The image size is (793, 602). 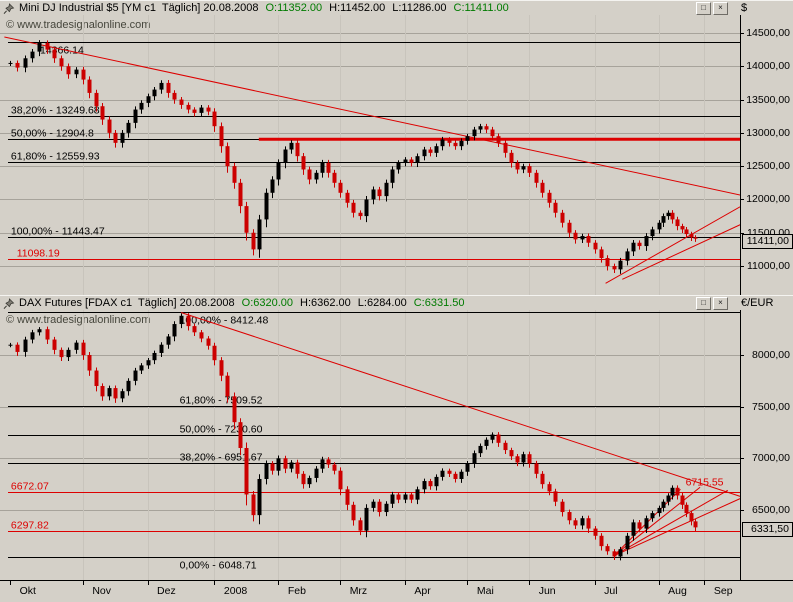 What do you see at coordinates (358, 591) in the screenshot?
I see `month-label: Mrz` at bounding box center [358, 591].